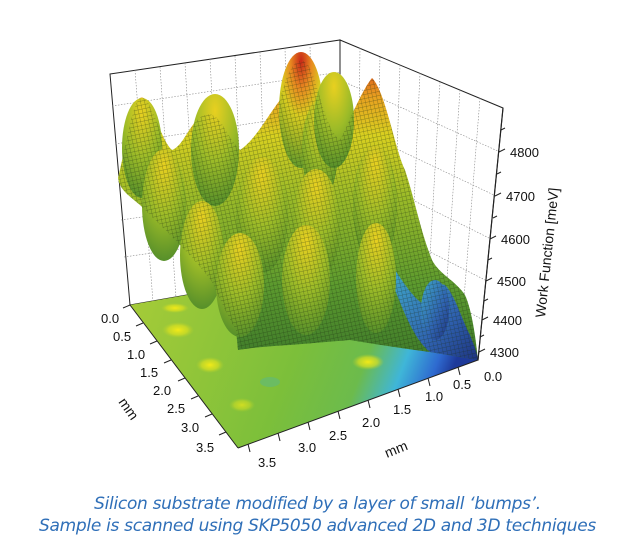 The image size is (635, 559). Describe the element at coordinates (504, 352) in the screenshot. I see `svg-text: 4300` at that location.